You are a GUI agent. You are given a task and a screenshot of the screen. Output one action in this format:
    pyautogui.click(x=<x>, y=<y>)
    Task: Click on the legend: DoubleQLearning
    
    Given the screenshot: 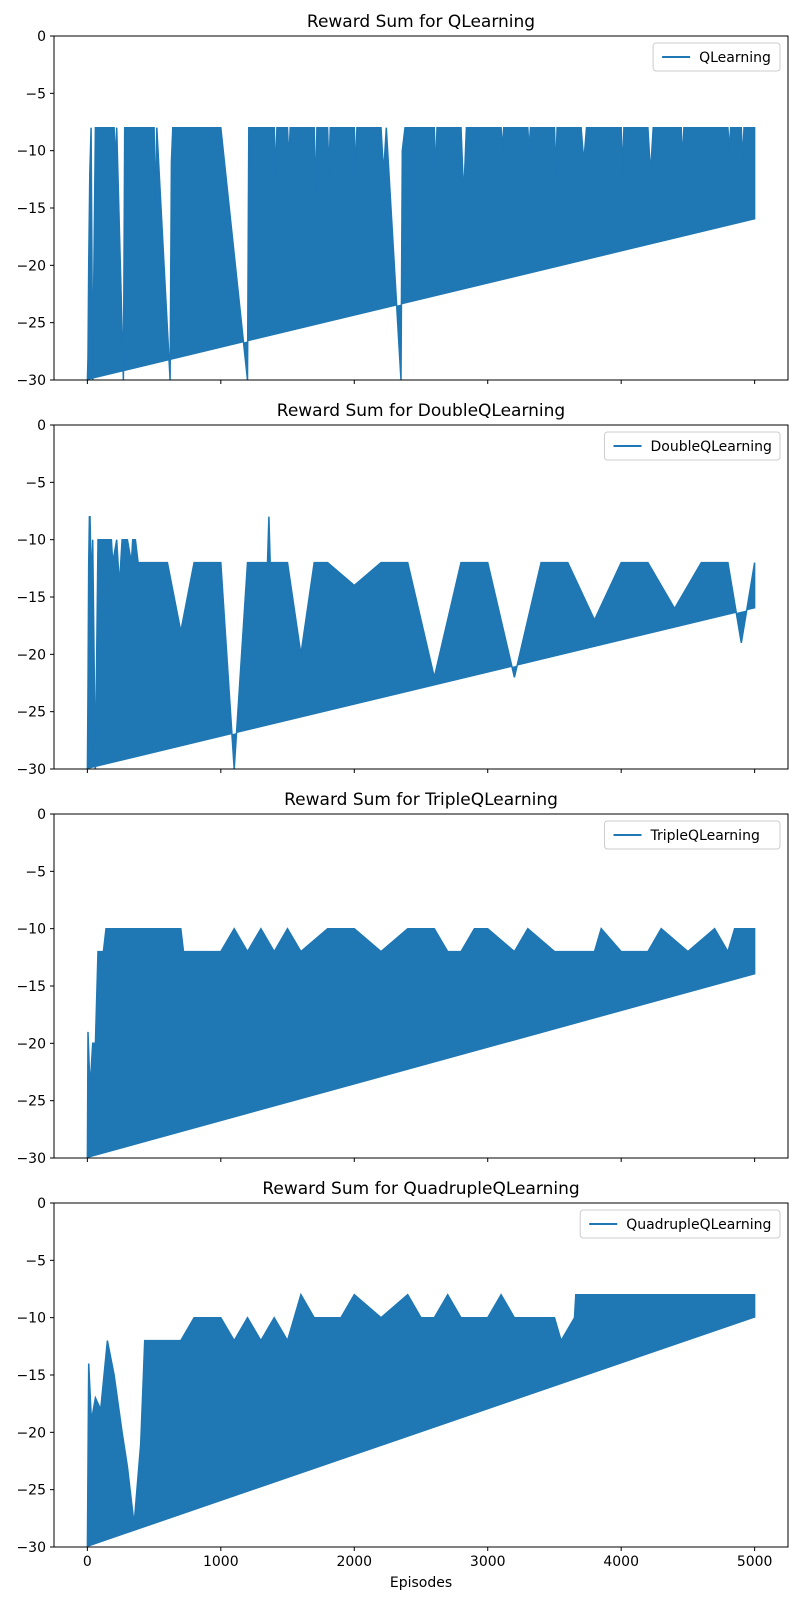 What is the action you would take?
    pyautogui.click(x=692, y=446)
    